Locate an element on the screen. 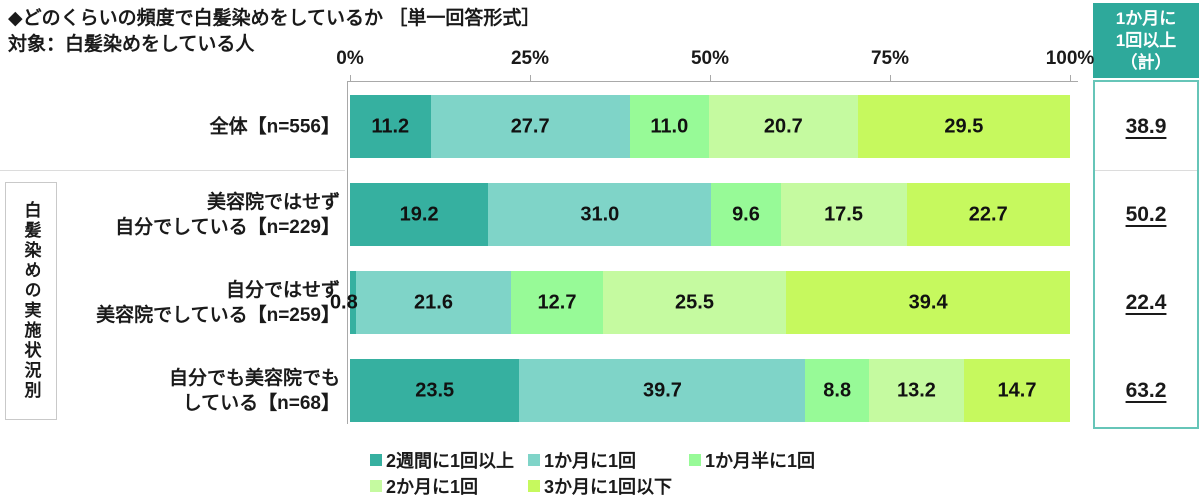  bar-segment: 12.7 is located at coordinates (557, 302).